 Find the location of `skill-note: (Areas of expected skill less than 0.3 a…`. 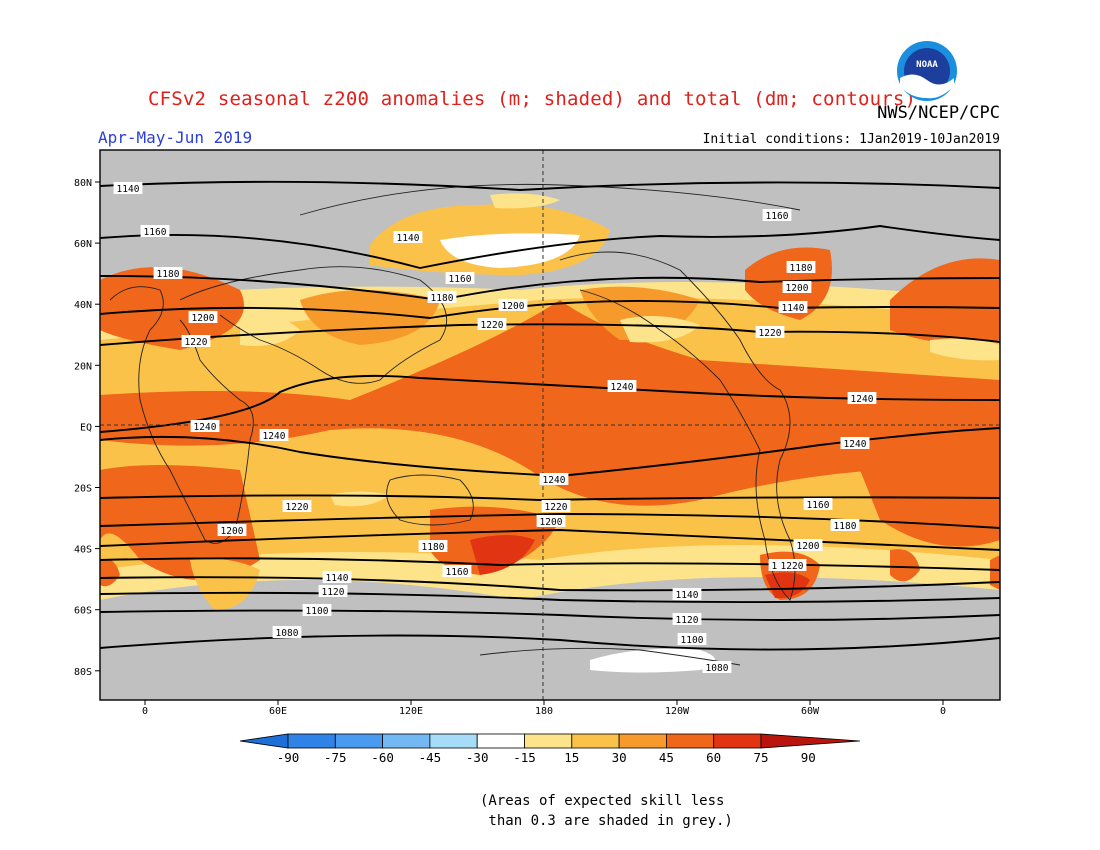

skill-note: (Areas of expected skill less than 0.3 a… is located at coordinates (606, 811).